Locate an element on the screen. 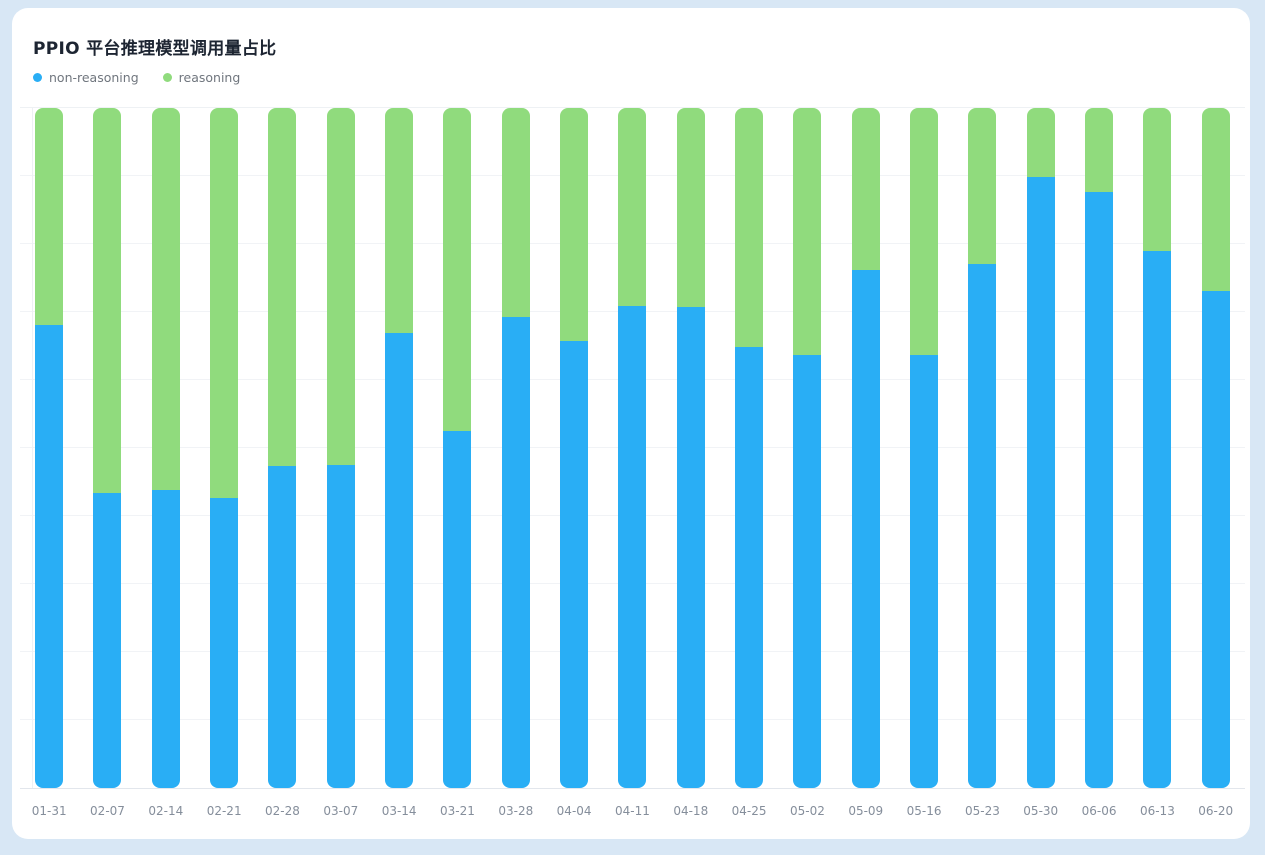  x-tick-label-06-06: 06-06 is located at coordinates (1099, 811).